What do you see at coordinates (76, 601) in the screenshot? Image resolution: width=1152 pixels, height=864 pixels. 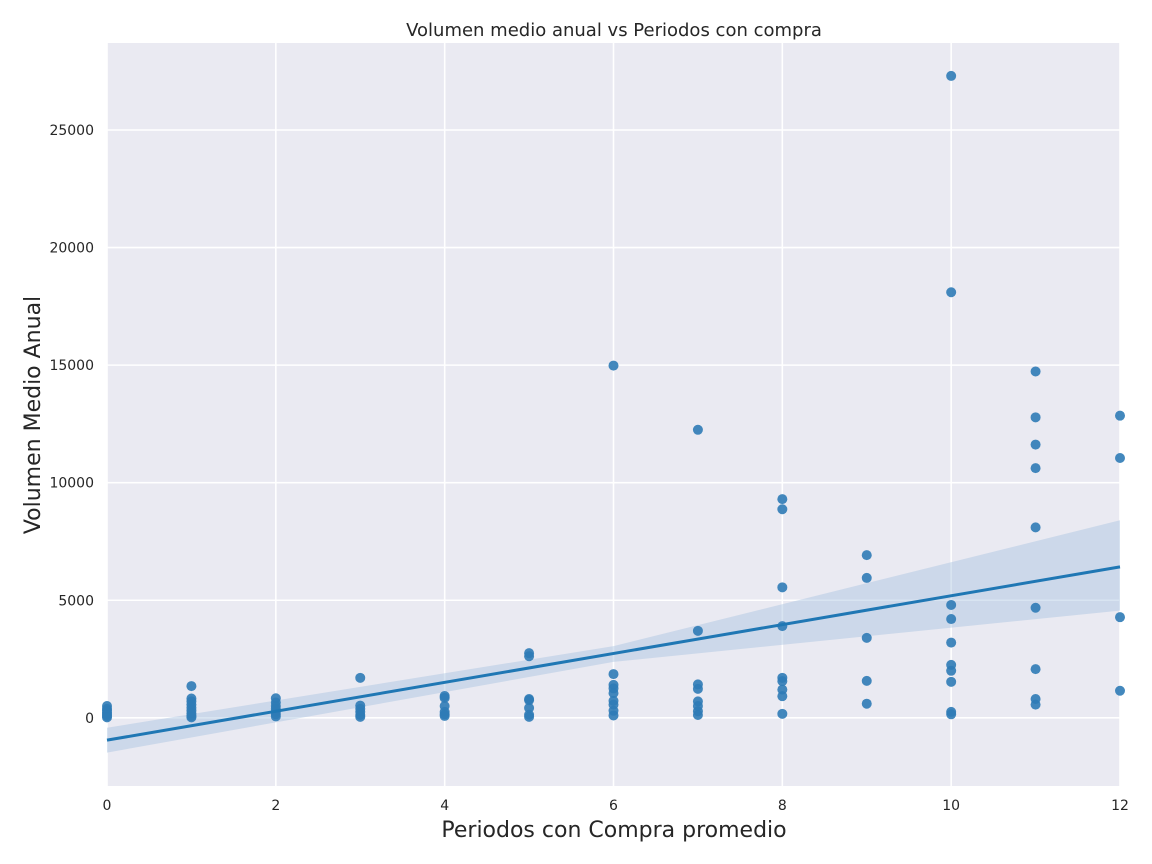 I see `y-tick-label: 5000` at bounding box center [76, 601].